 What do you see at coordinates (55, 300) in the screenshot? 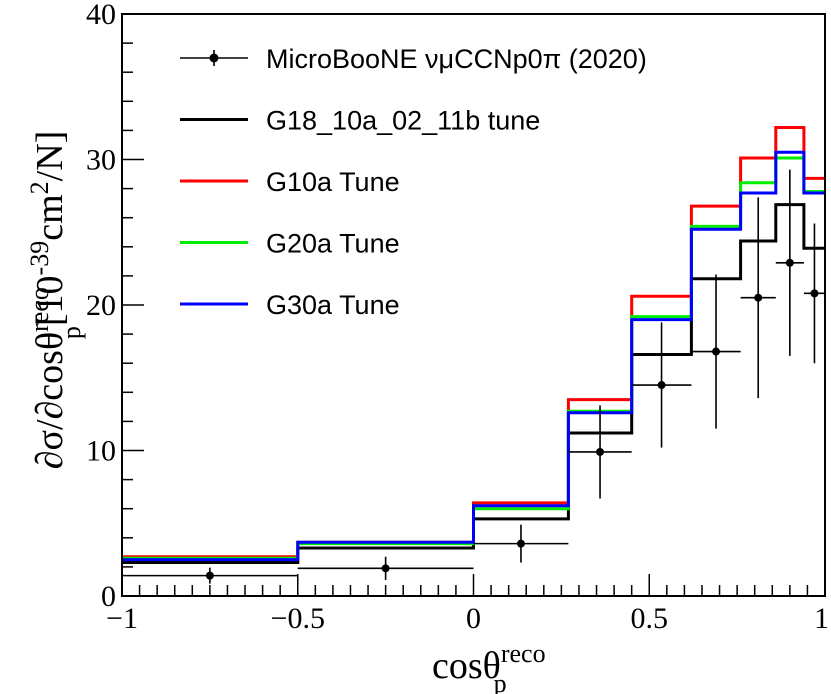
I see `y-axis-title: ∂σ/∂cosθrecop[10-39cm2/N]` at bounding box center [55, 300].